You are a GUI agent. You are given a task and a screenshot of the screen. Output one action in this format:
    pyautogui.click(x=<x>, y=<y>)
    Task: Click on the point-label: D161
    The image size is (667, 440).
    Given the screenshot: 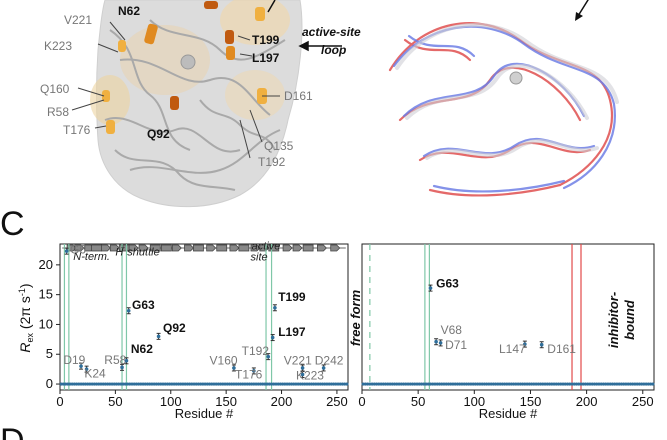 What is the action you would take?
    pyautogui.click(x=561, y=349)
    